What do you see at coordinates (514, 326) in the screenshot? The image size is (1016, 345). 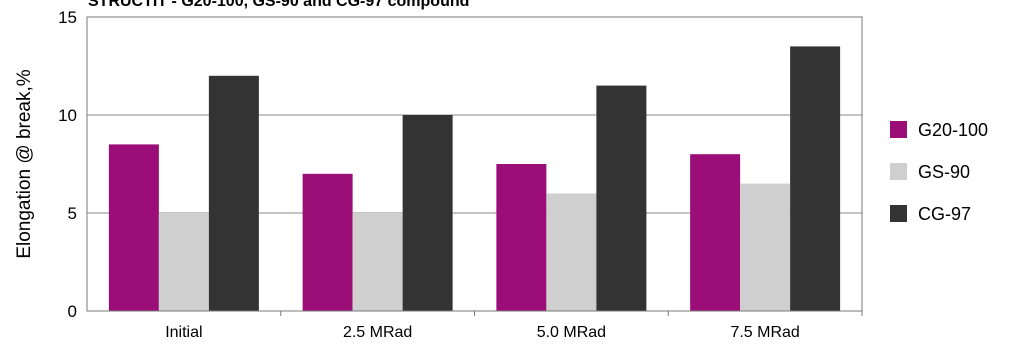 I see `x-axis: Initial 2.5 MRad 5.0 MRad 7.5 MRad` at bounding box center [514, 326].